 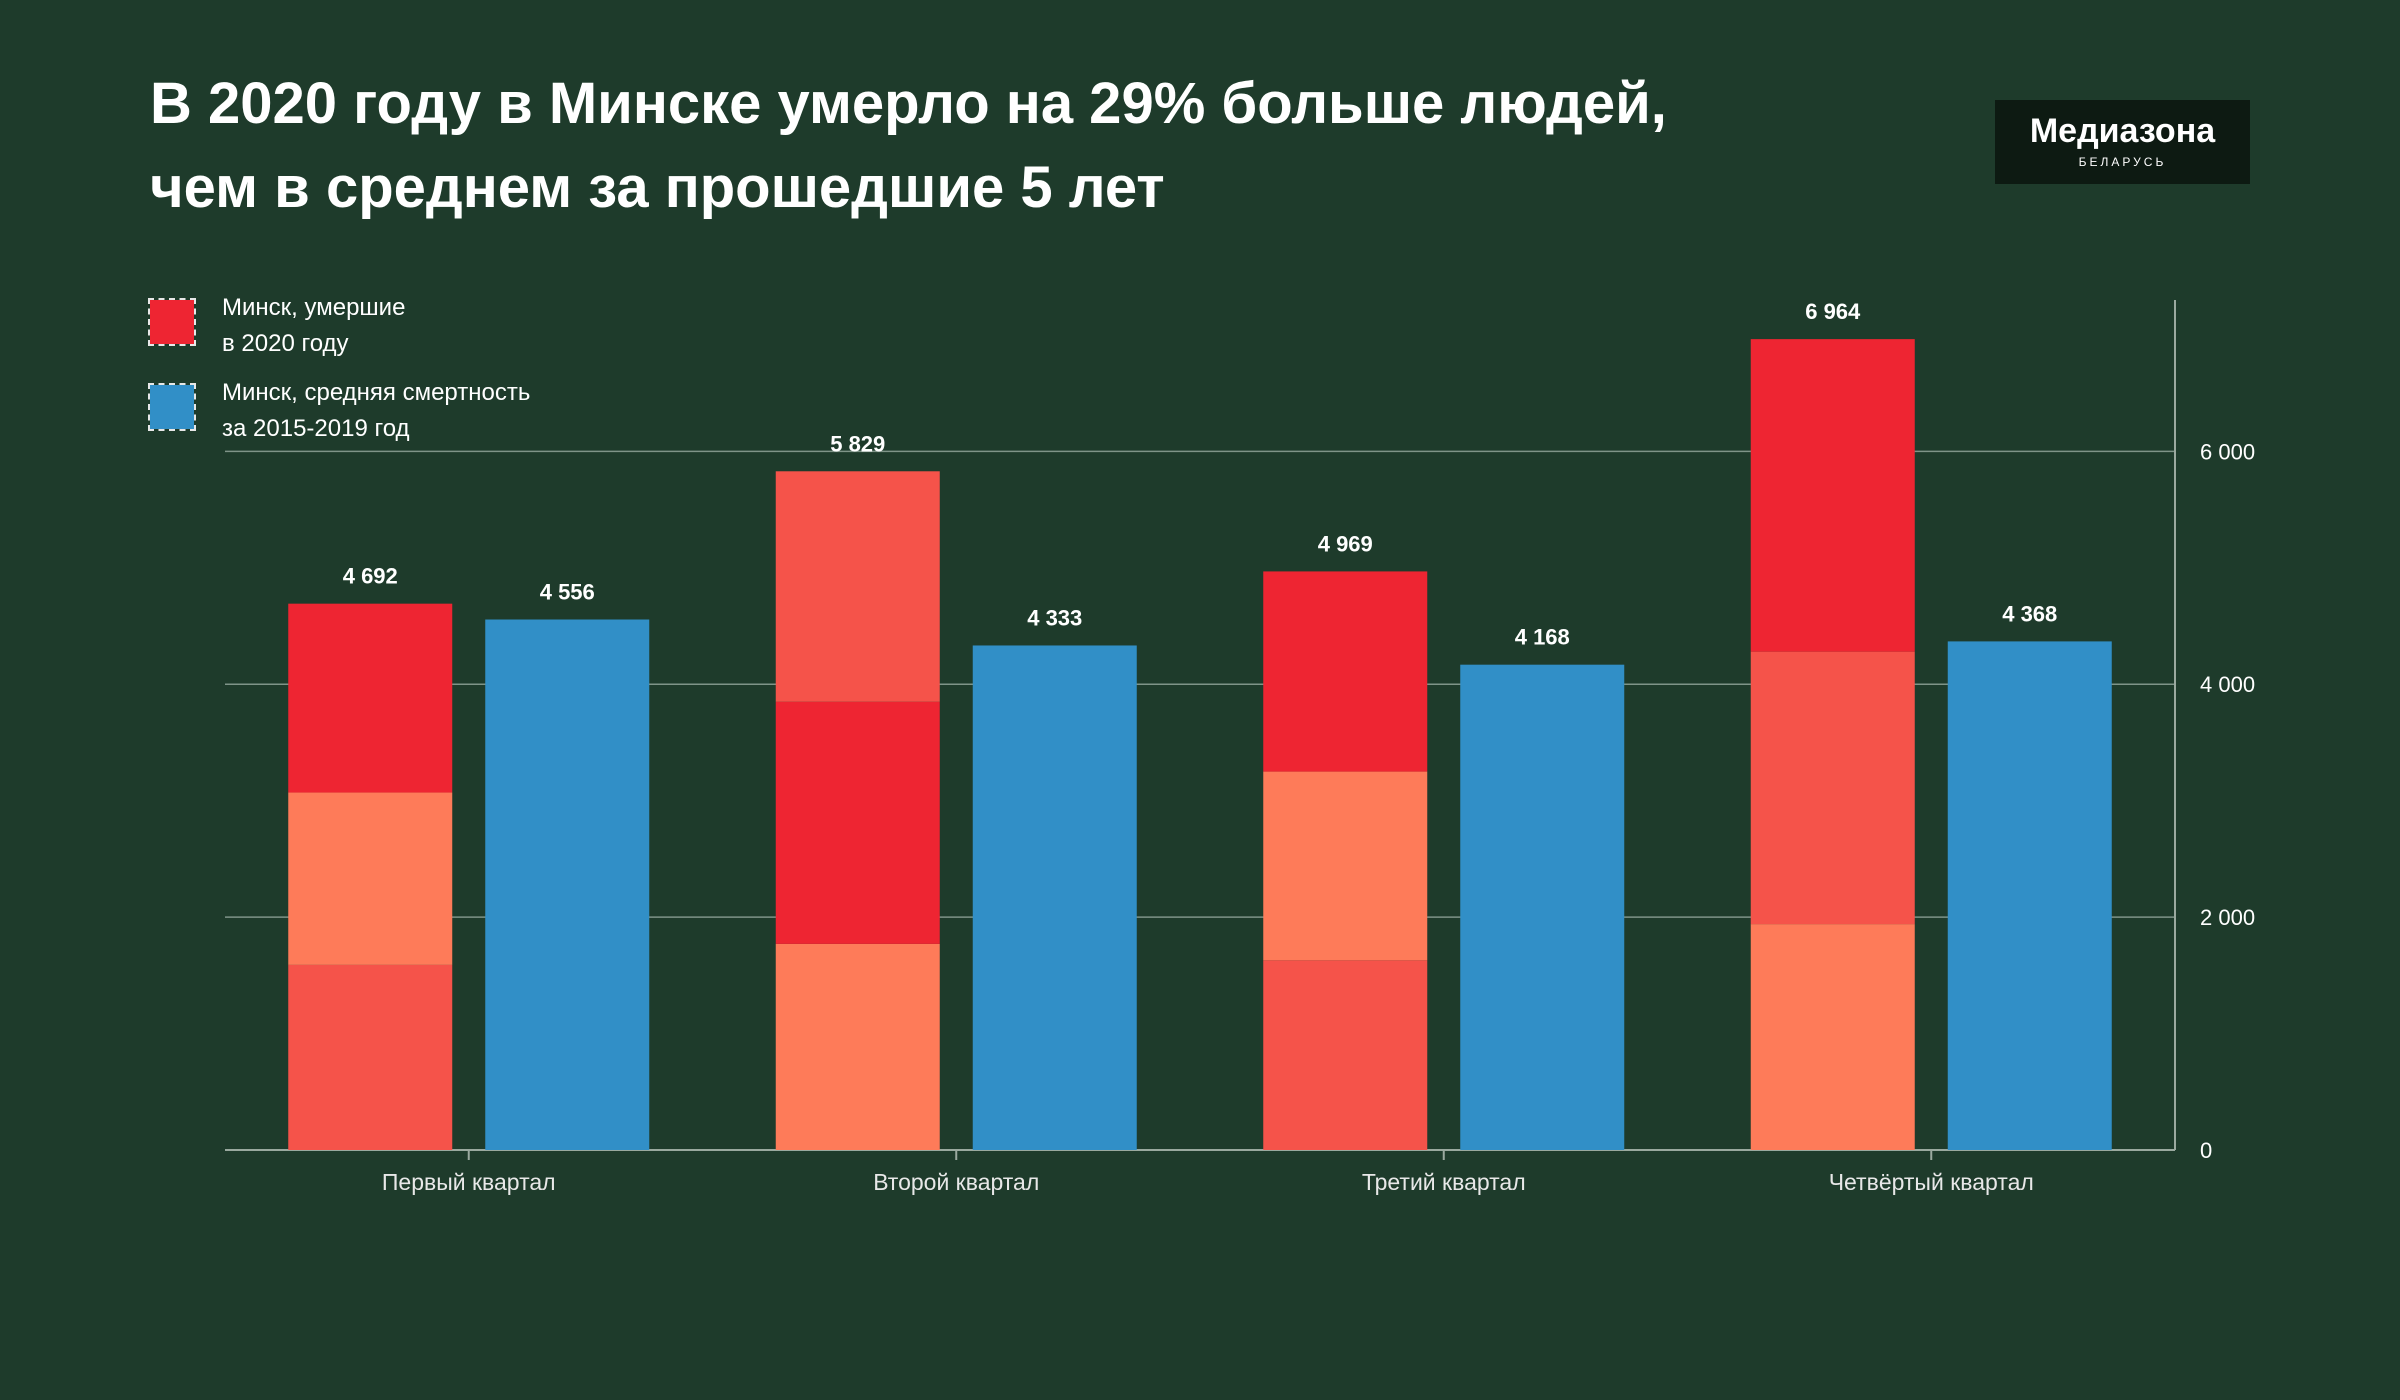 What do you see at coordinates (370, 576) in the screenshot?
I see `value-label-2020: 4 692` at bounding box center [370, 576].